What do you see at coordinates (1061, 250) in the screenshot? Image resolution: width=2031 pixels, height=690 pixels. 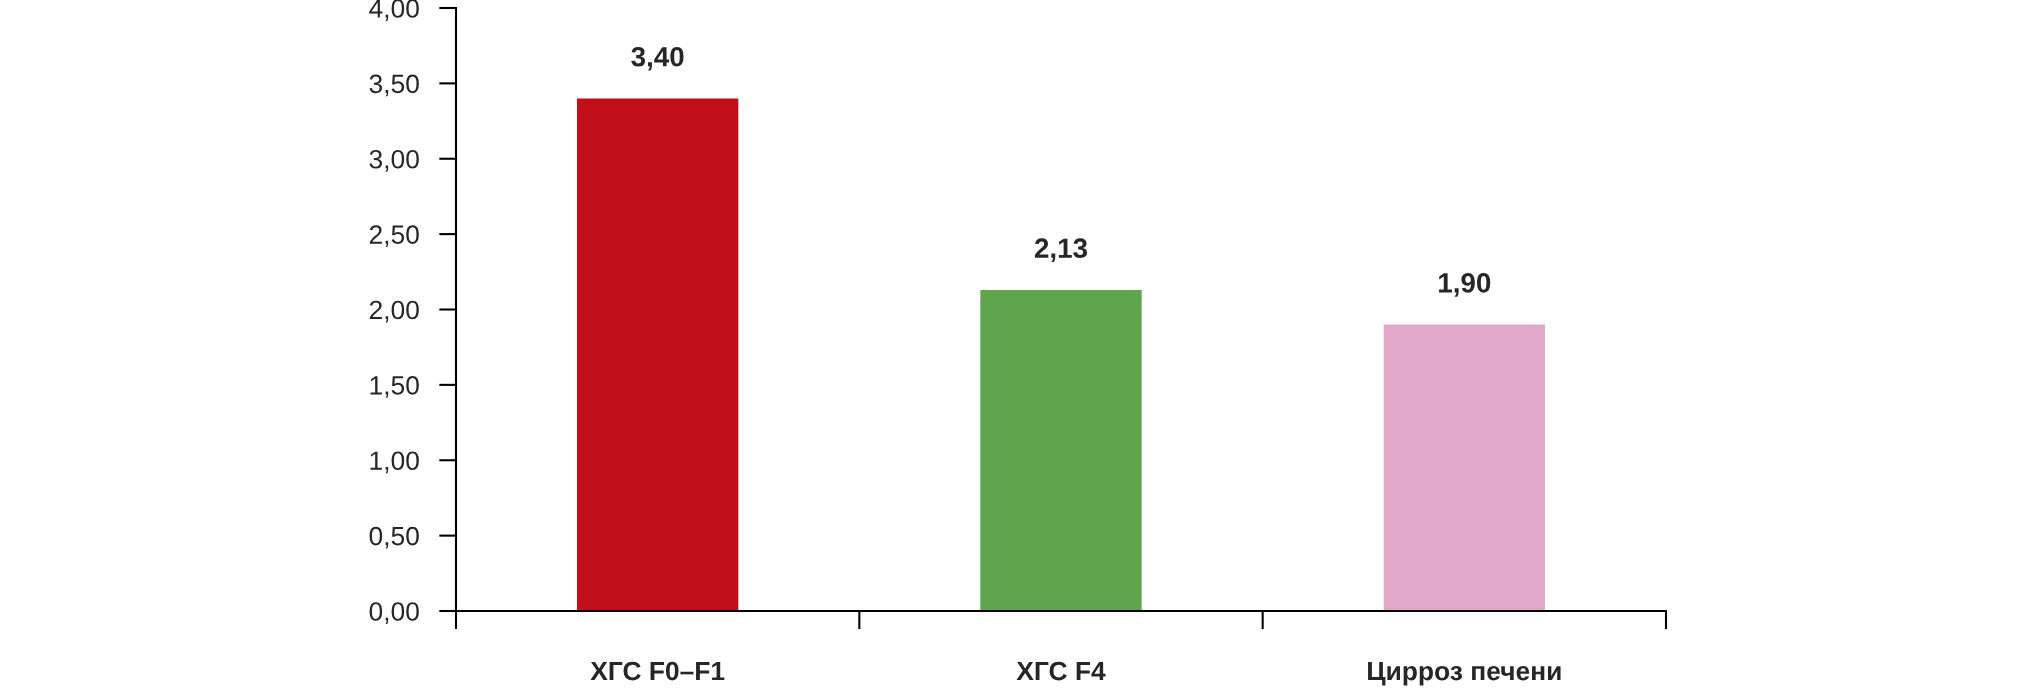 I see `data-label: 2,13` at bounding box center [1061, 250].